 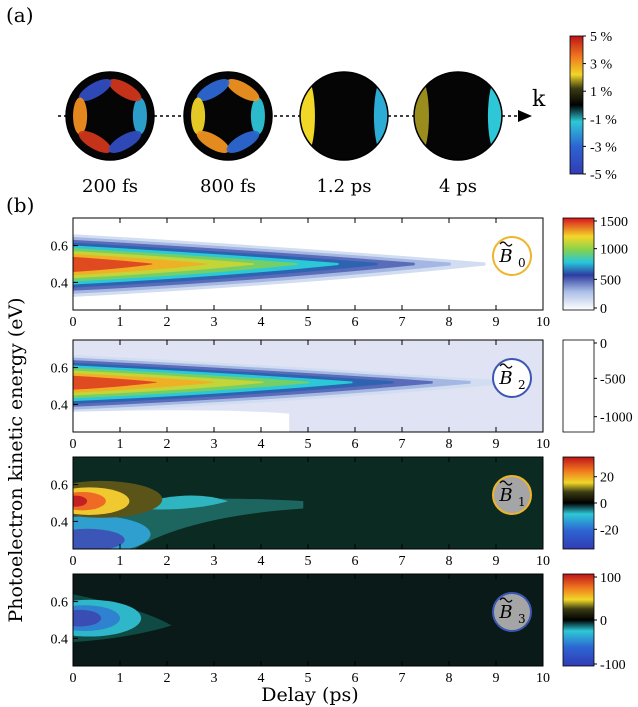 I want to click on badge-subscript: 3, so click(x=522, y=619).